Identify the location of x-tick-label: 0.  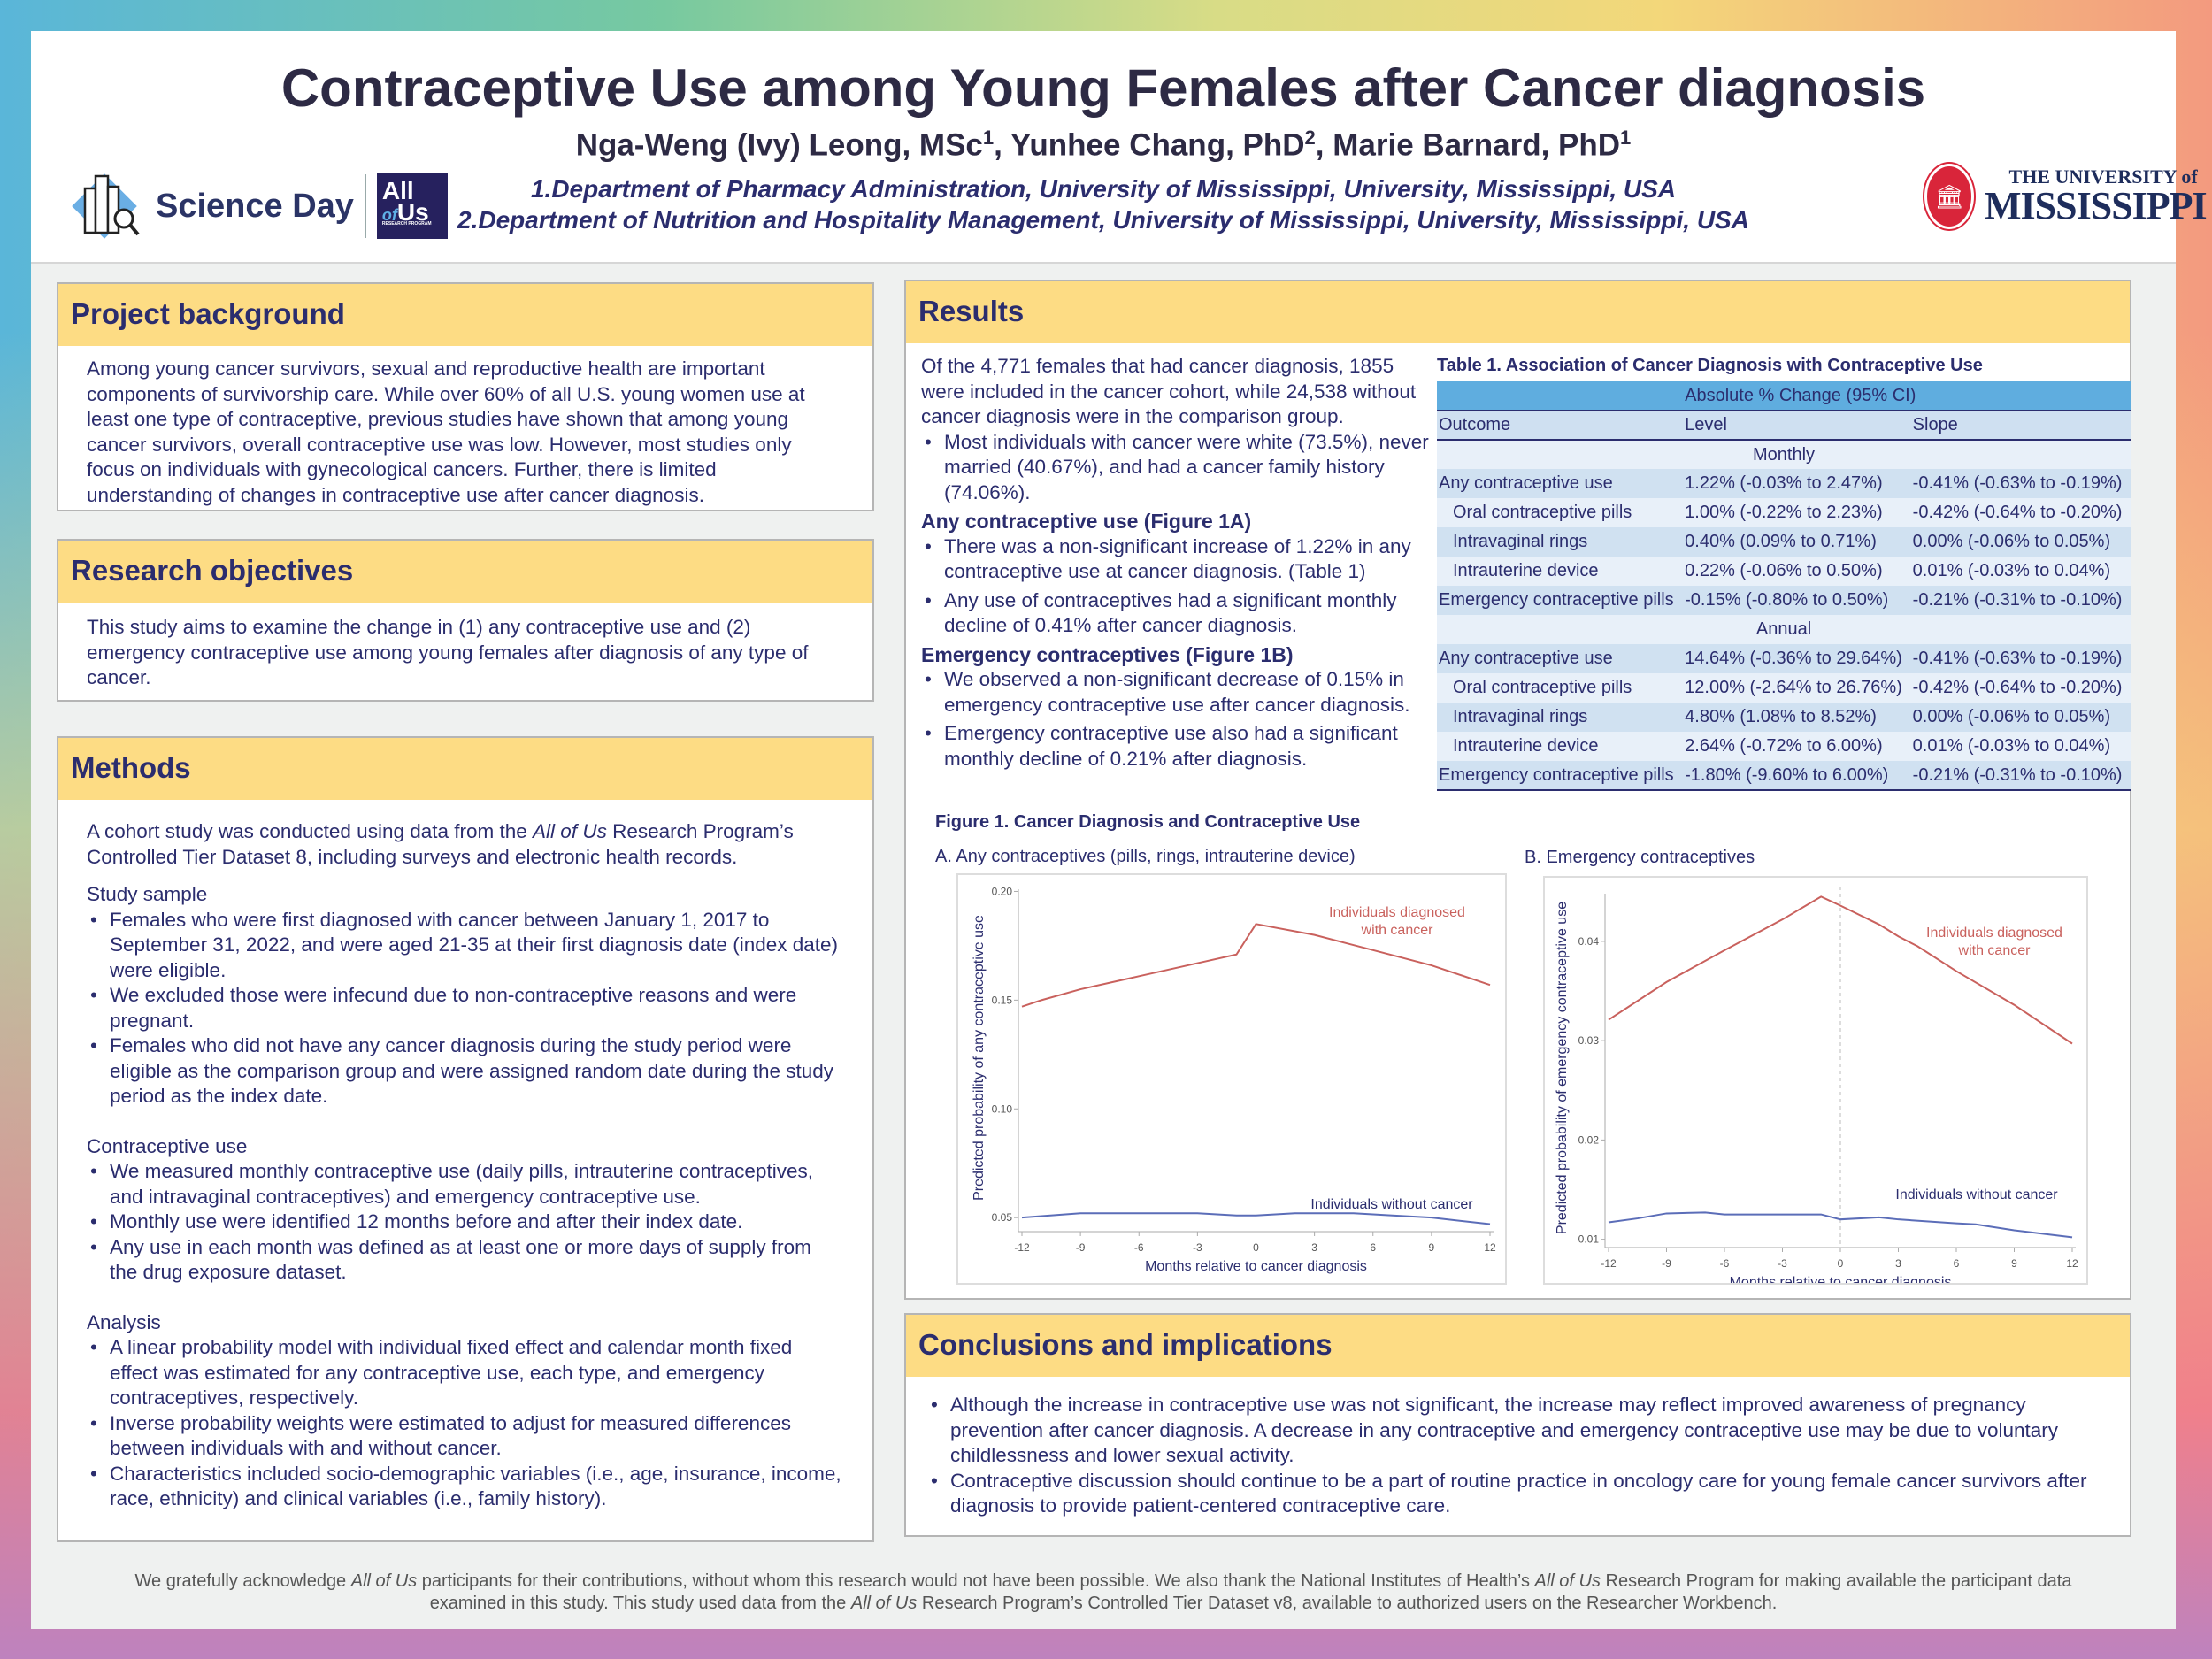
(1841, 1264).